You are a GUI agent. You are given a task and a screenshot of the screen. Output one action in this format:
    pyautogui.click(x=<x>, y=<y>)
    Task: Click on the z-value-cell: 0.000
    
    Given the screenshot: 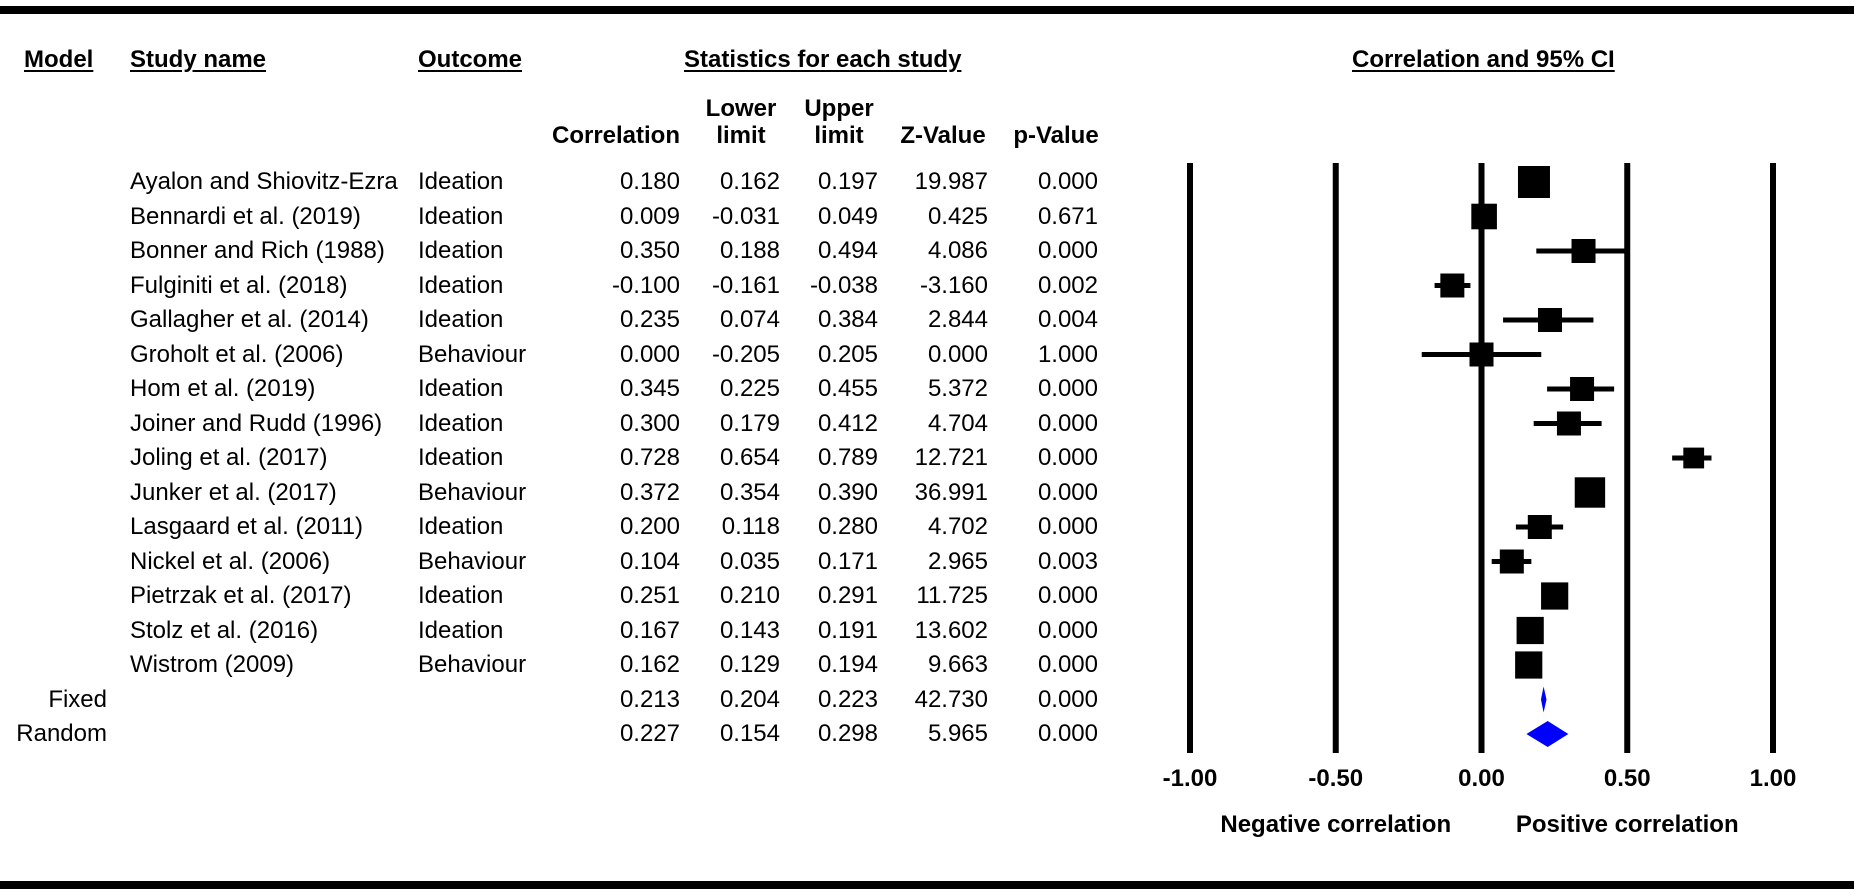 What is the action you would take?
    pyautogui.click(x=957, y=354)
    